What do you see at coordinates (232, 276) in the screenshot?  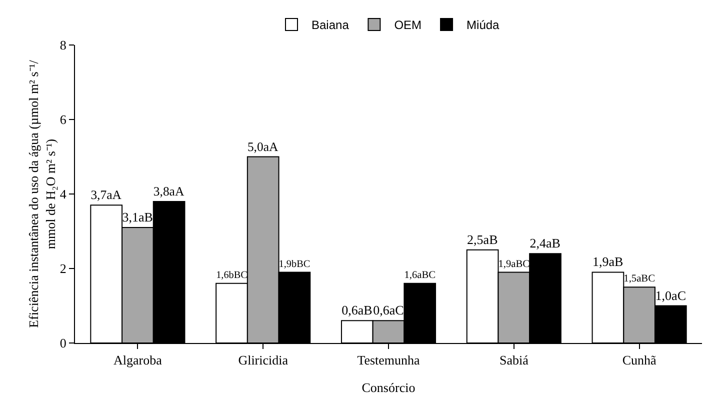 I see `data-label: 1,6bBC` at bounding box center [232, 276].